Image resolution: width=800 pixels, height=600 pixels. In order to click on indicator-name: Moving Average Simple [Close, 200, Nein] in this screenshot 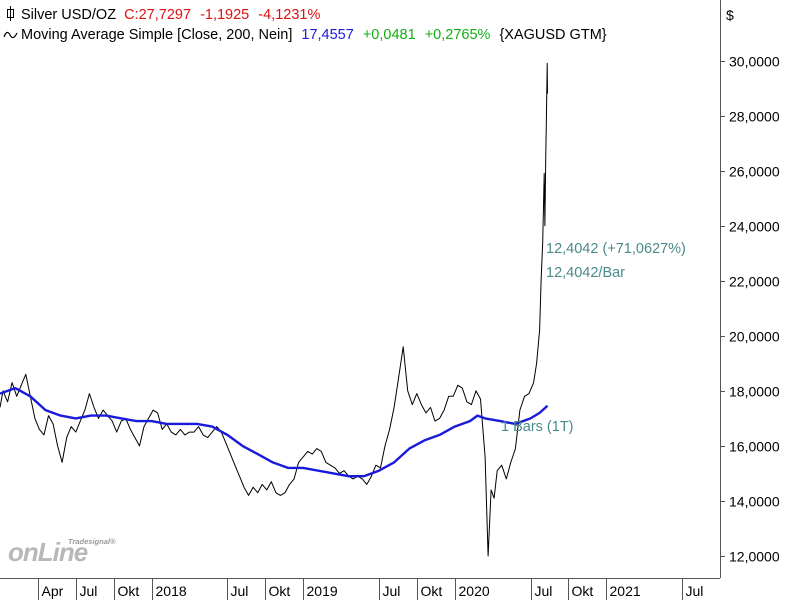, I will do `click(156, 35)`.